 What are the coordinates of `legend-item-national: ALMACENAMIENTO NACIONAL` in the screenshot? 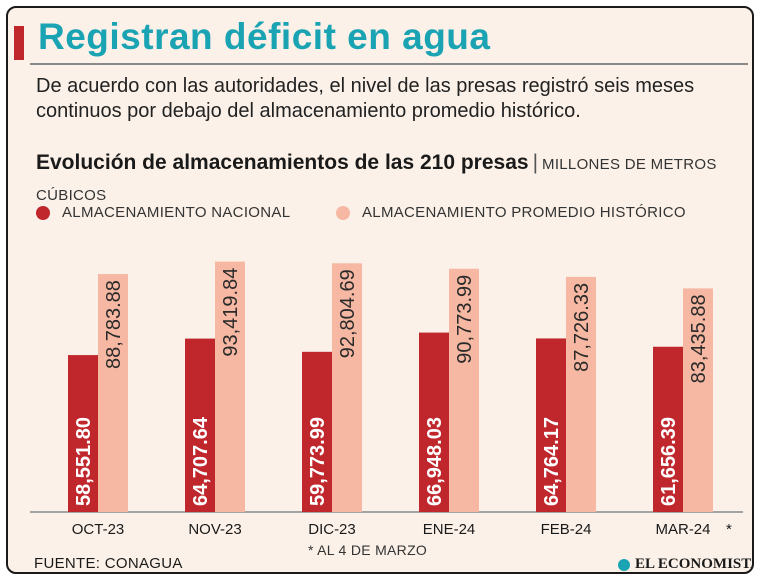 It's located at (163, 212).